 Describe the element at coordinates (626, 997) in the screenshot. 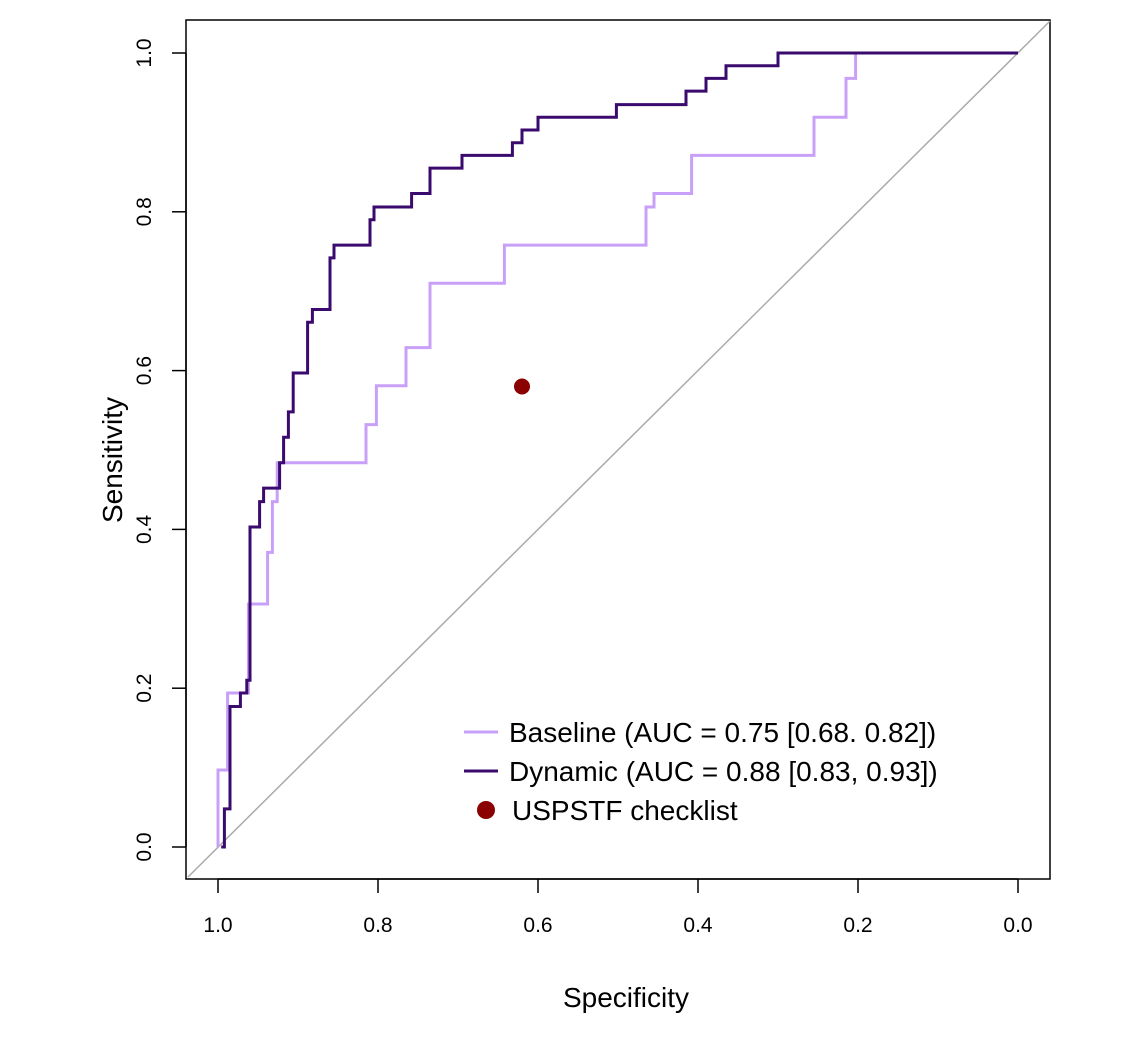

I see `x-axis-title: Specificity` at that location.